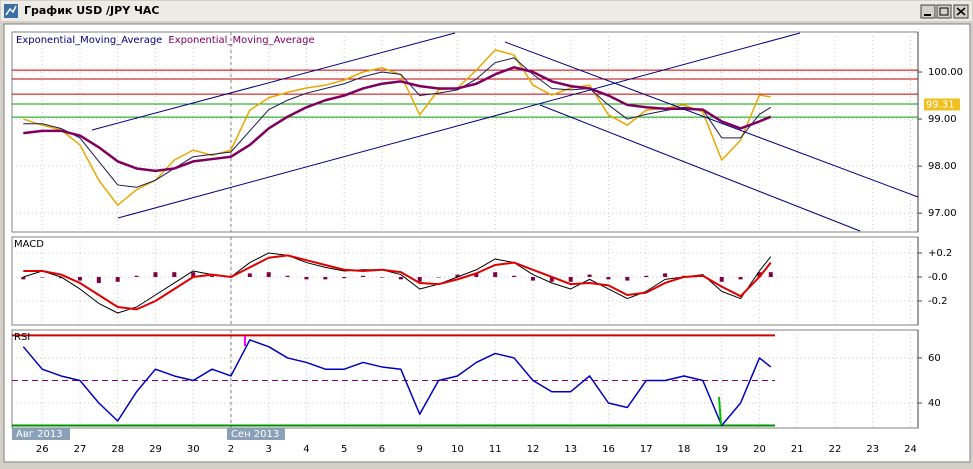  What do you see at coordinates (193, 449) in the screenshot?
I see `x-tick-label: 30` at bounding box center [193, 449].